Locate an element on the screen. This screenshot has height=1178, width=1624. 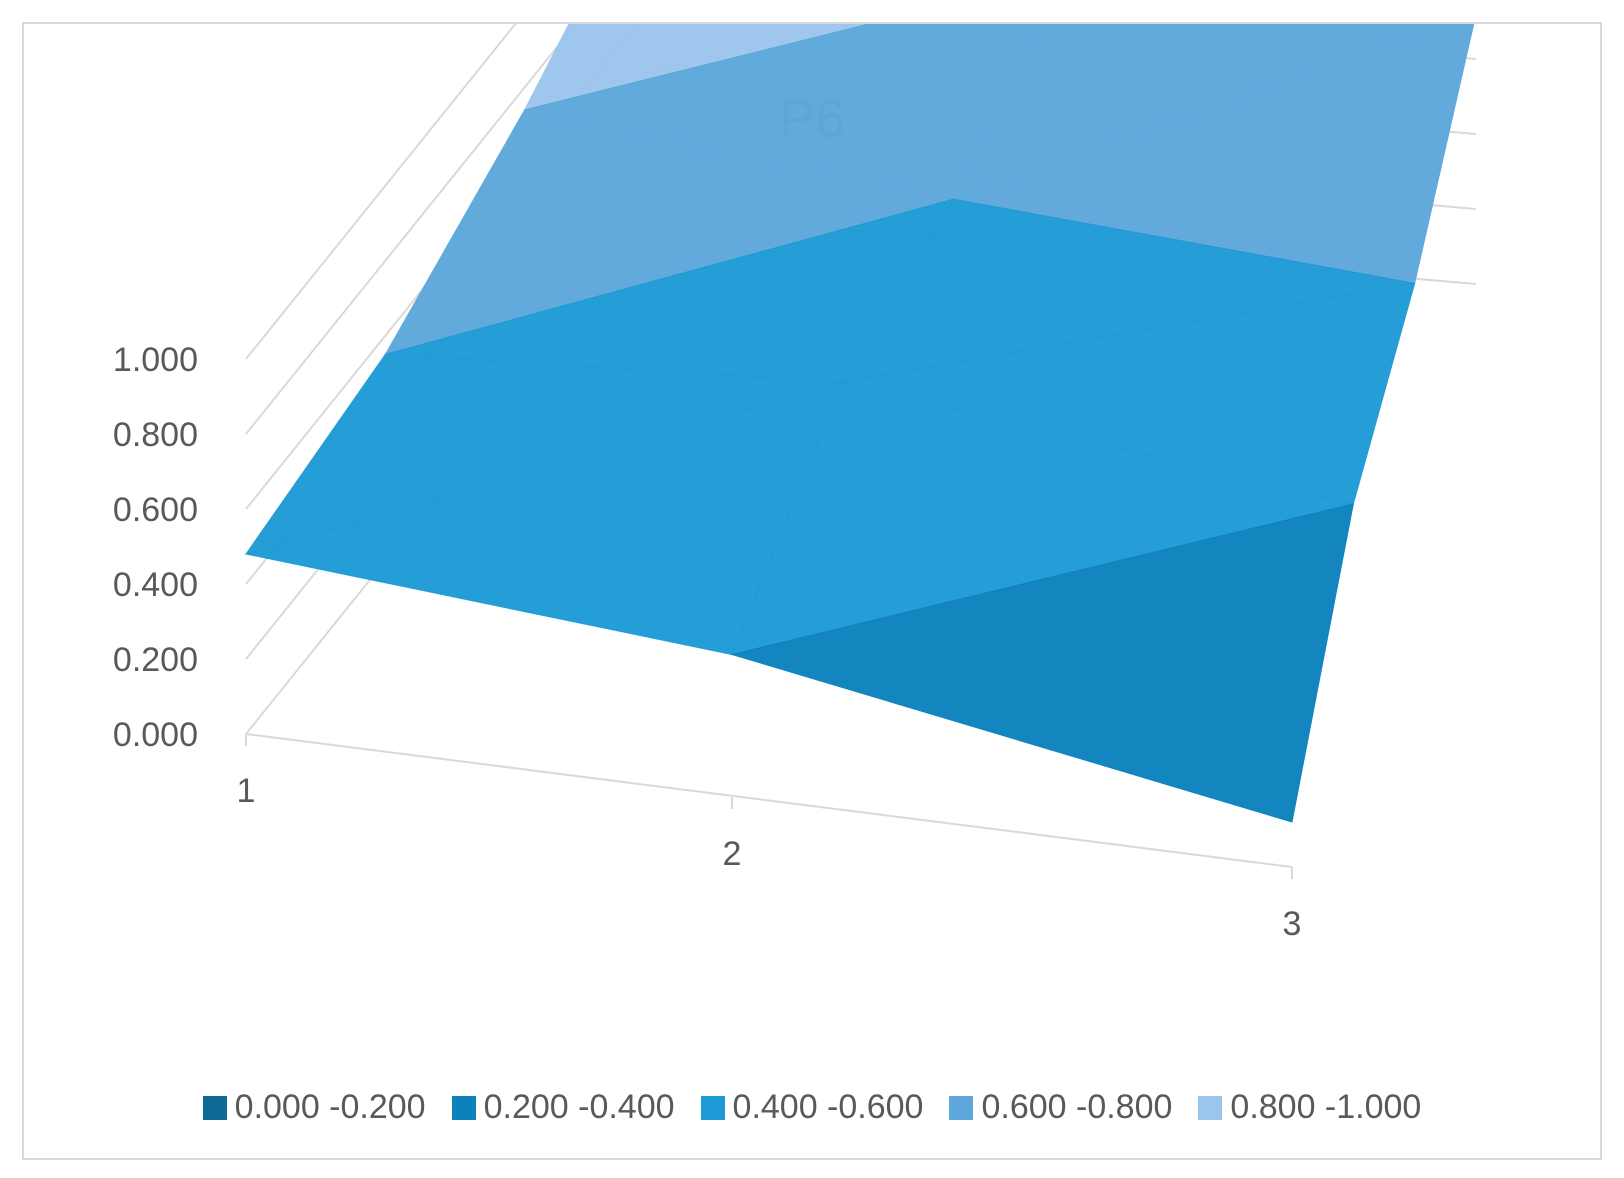
legend-item: 0.000 -0.200 is located at coordinates (314, 1107).